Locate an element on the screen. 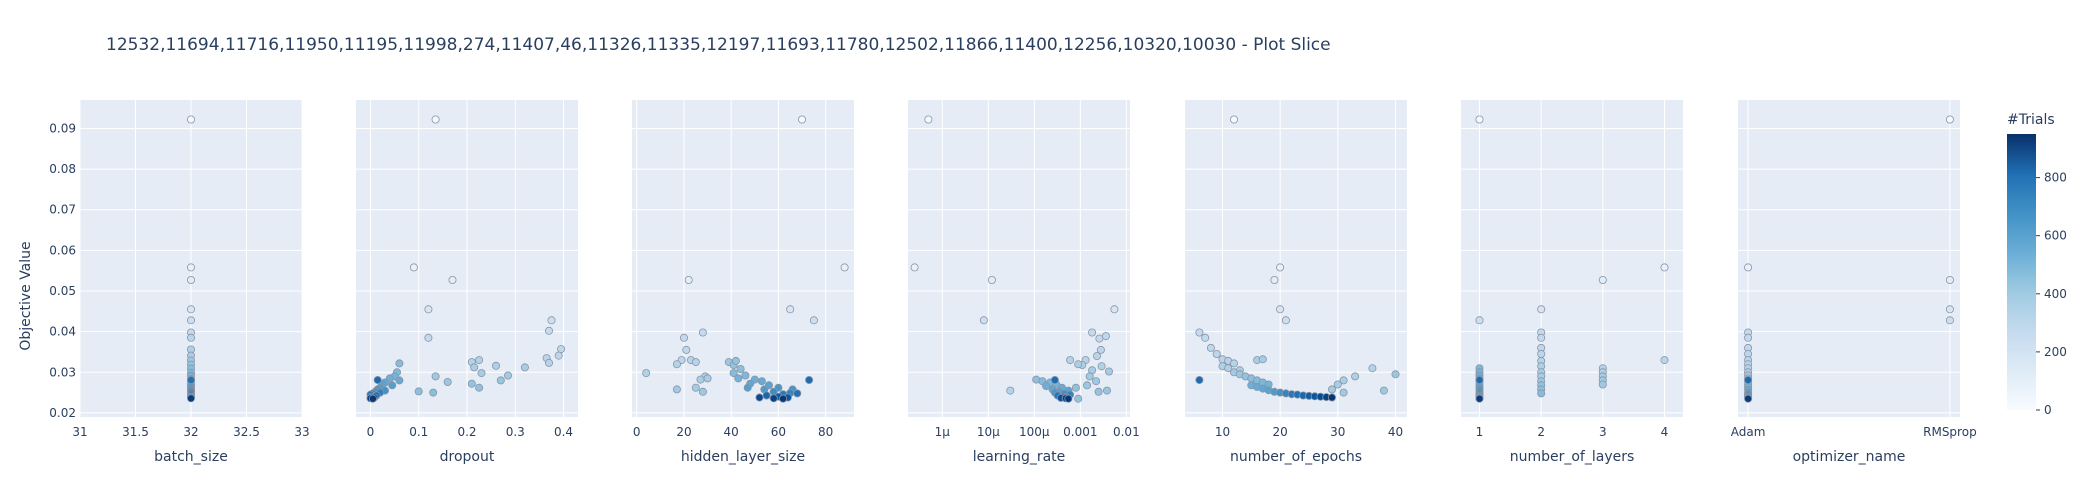 The width and height of the screenshot is (2100, 500). colorbar-tick-label: 800 is located at coordinates (2055, 178).